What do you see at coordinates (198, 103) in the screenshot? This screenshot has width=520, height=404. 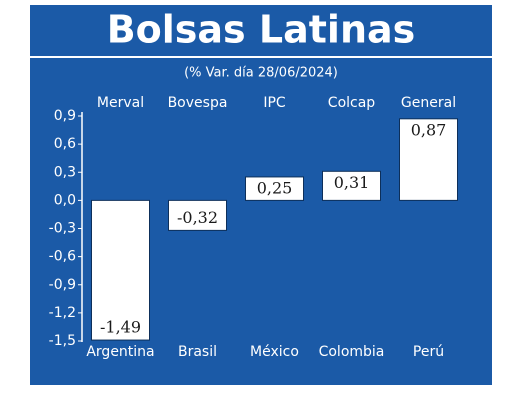 I see `index-label: Bovespa` at bounding box center [198, 103].